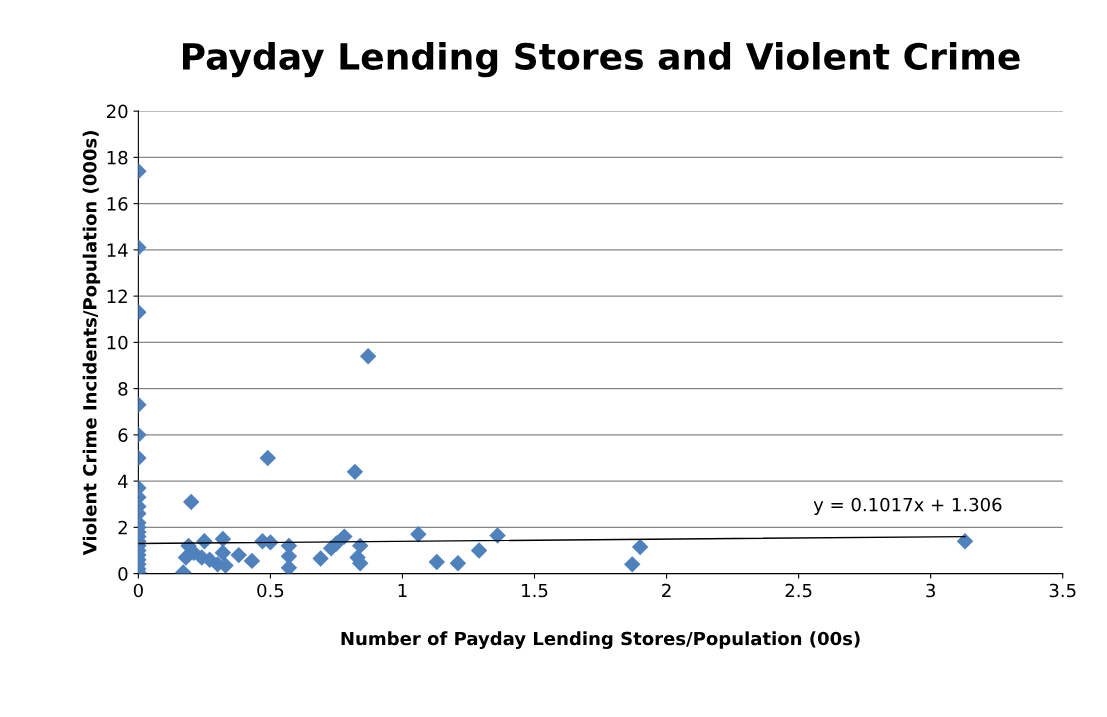  What do you see at coordinates (798, 590) in the screenshot?
I see `x-tick-label: 2.5` at bounding box center [798, 590].